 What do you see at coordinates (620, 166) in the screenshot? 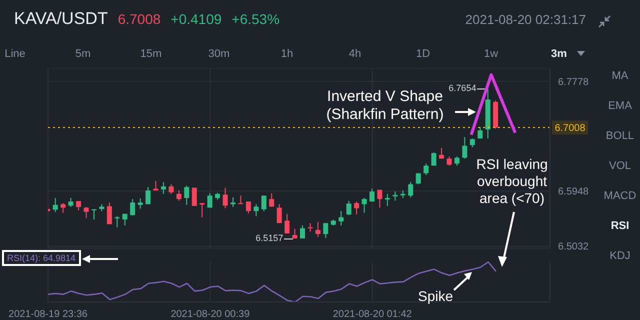
I see `text: VOL` at bounding box center [620, 166].